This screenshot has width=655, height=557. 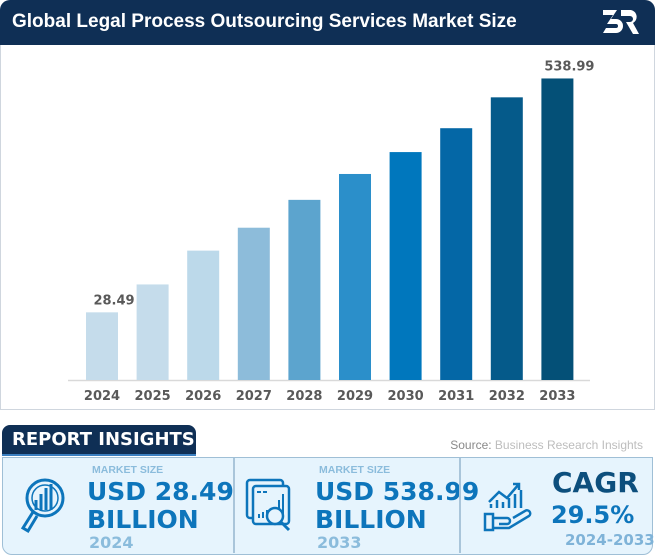 What do you see at coordinates (557, 396) in the screenshot?
I see `x-tick-label: 2033` at bounding box center [557, 396].